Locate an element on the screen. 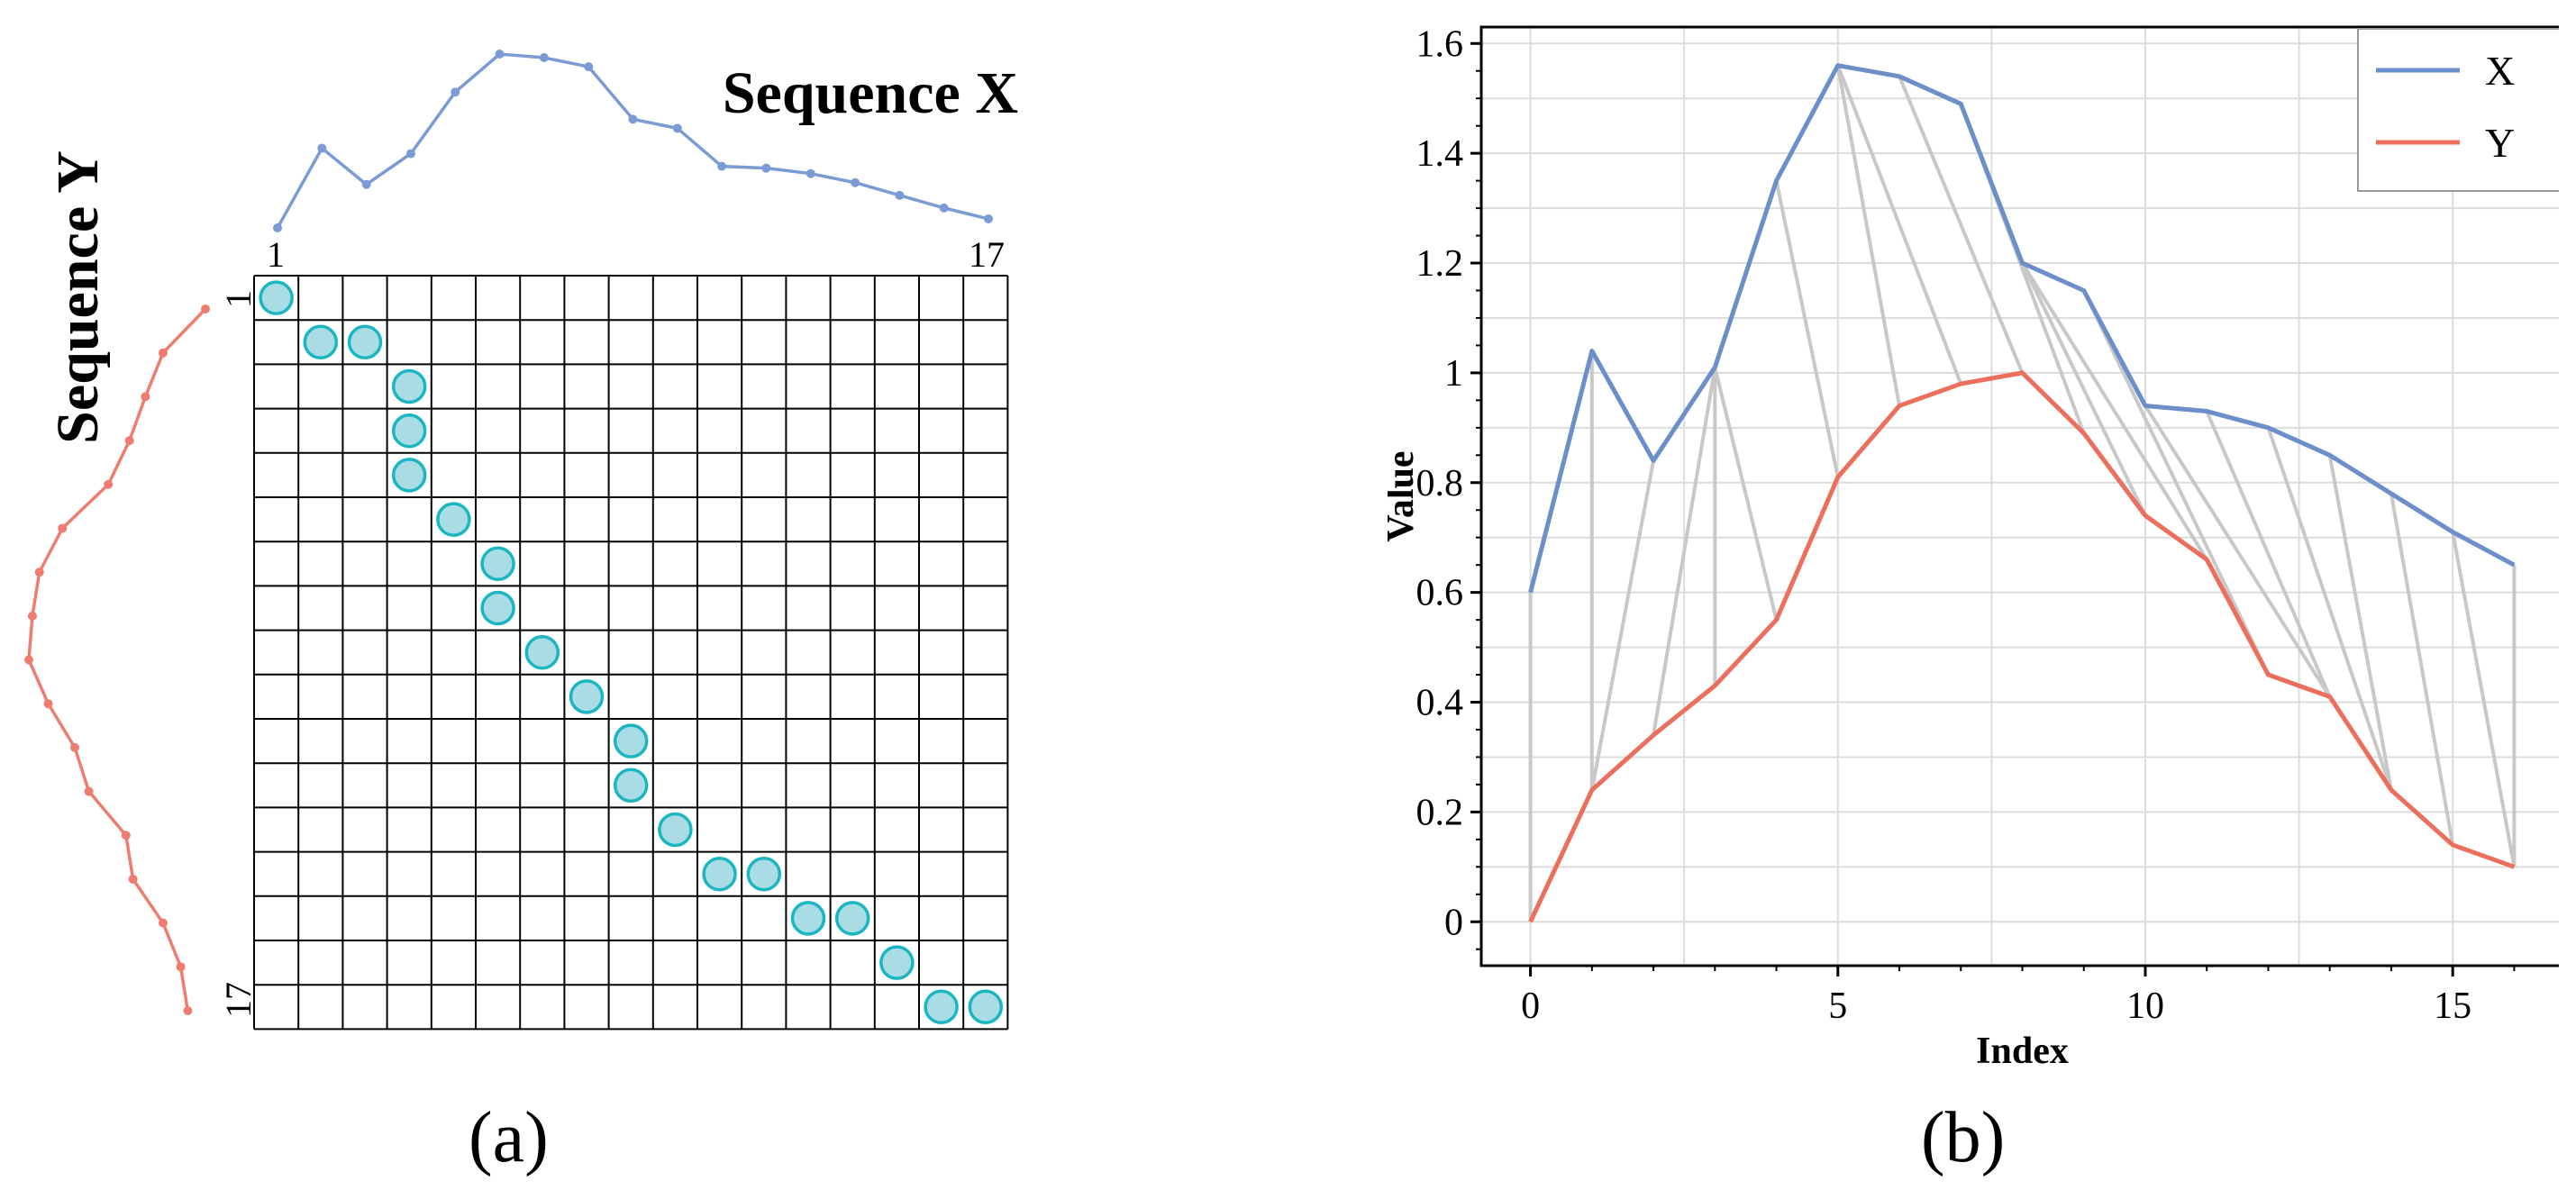 This screenshot has width=2576, height=1199. legend: XY is located at coordinates (2458, 110).